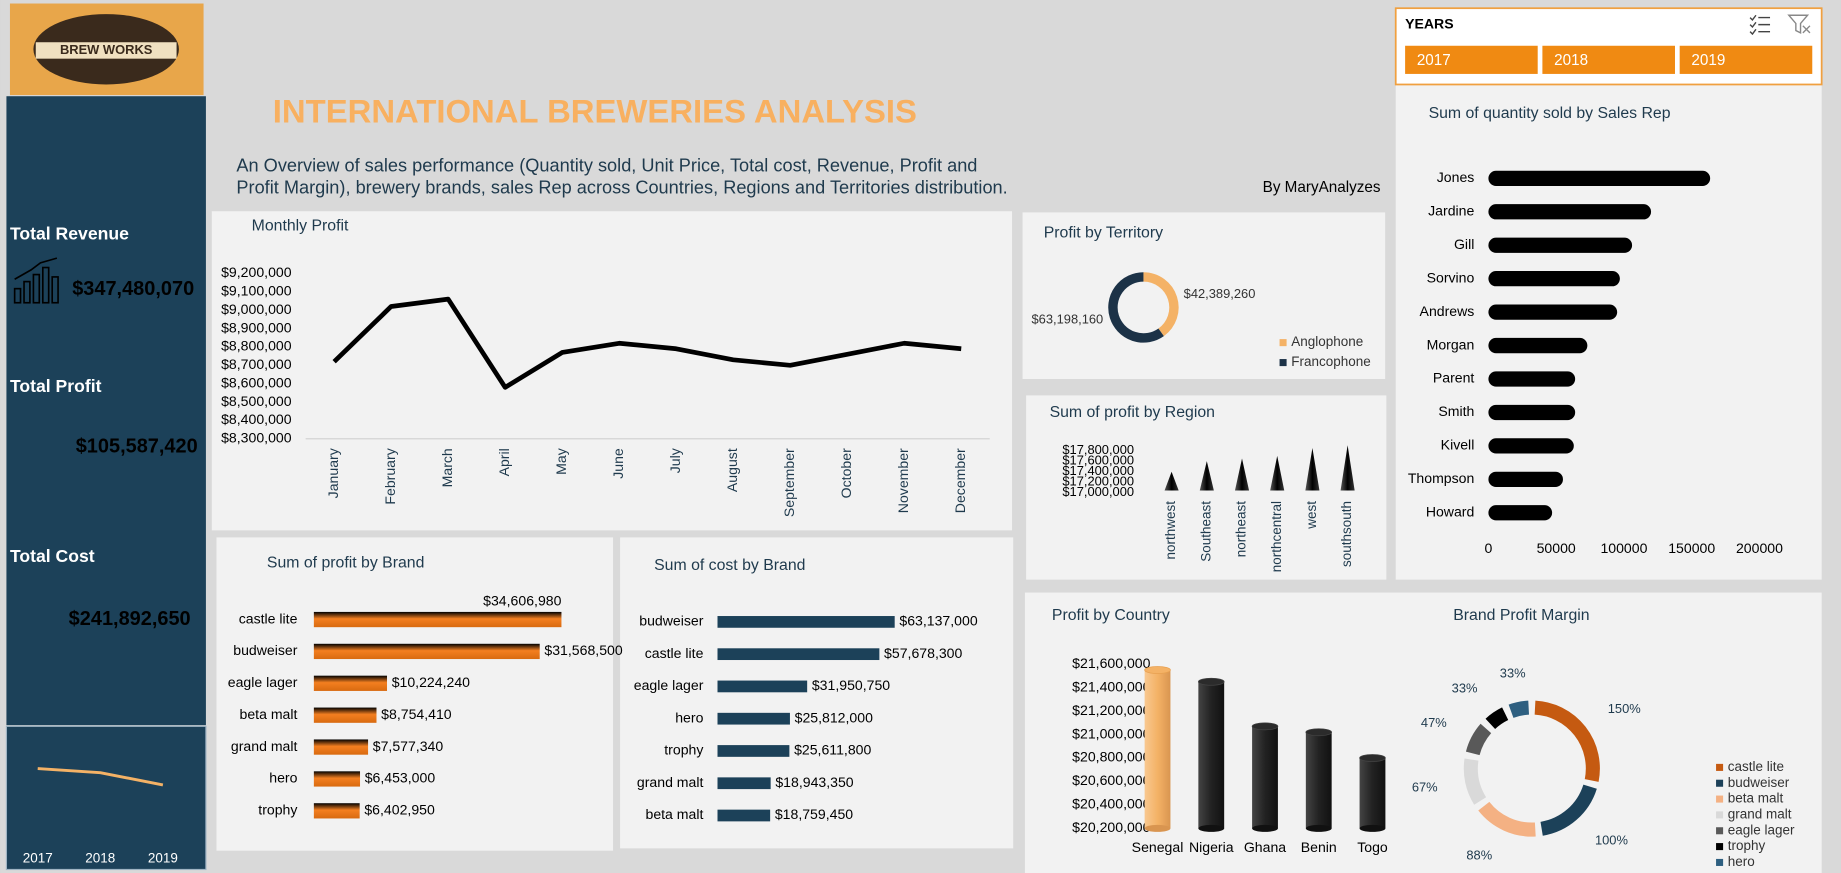 The width and height of the screenshot is (1841, 873). What do you see at coordinates (1451, 211) in the screenshot?
I see `y-tick-label: Jardine` at bounding box center [1451, 211].